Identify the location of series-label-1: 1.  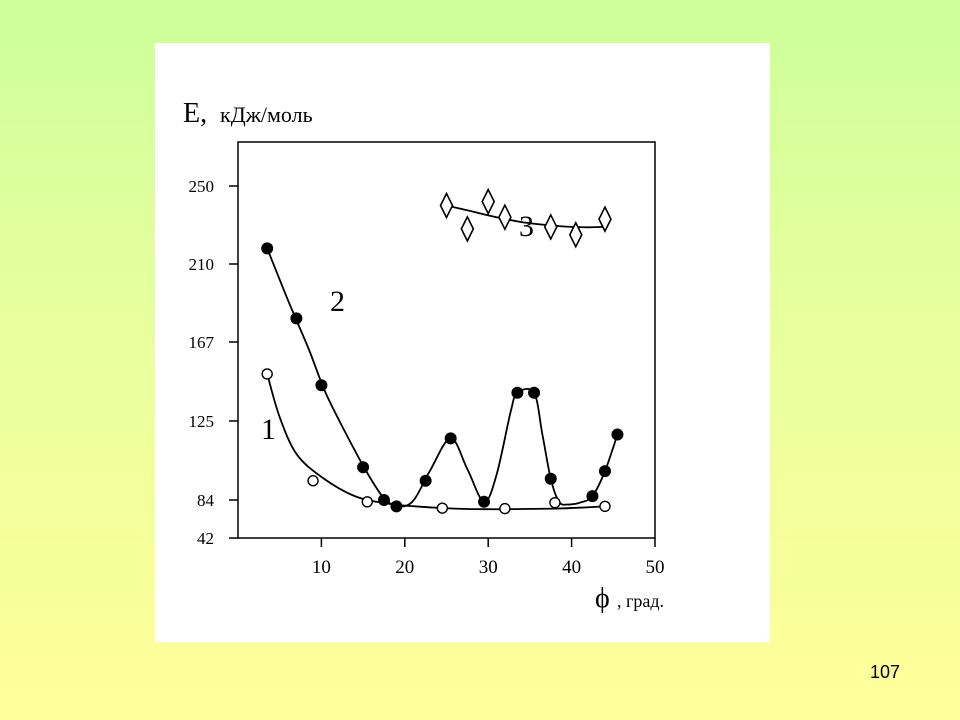
(268, 429).